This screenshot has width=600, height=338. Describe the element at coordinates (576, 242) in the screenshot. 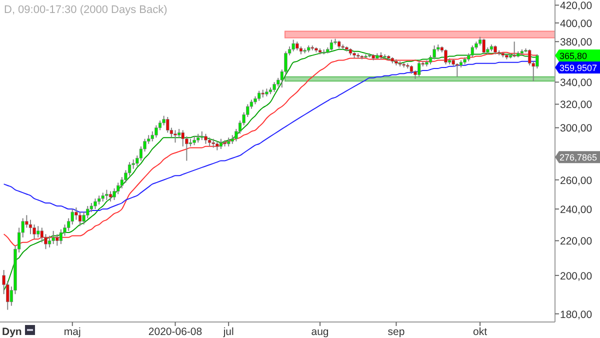

I see `y-tick-label: 220,00` at that location.